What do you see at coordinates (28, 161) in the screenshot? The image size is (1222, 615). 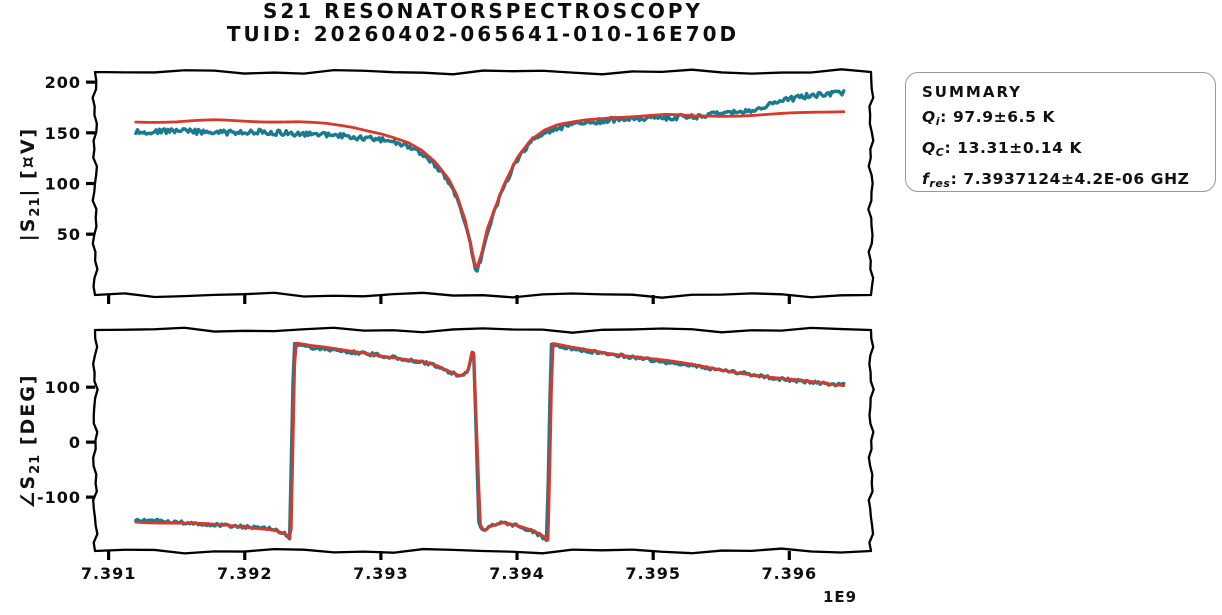 I see `ylabel-mag-unit: | [¤V]` at bounding box center [28, 161].